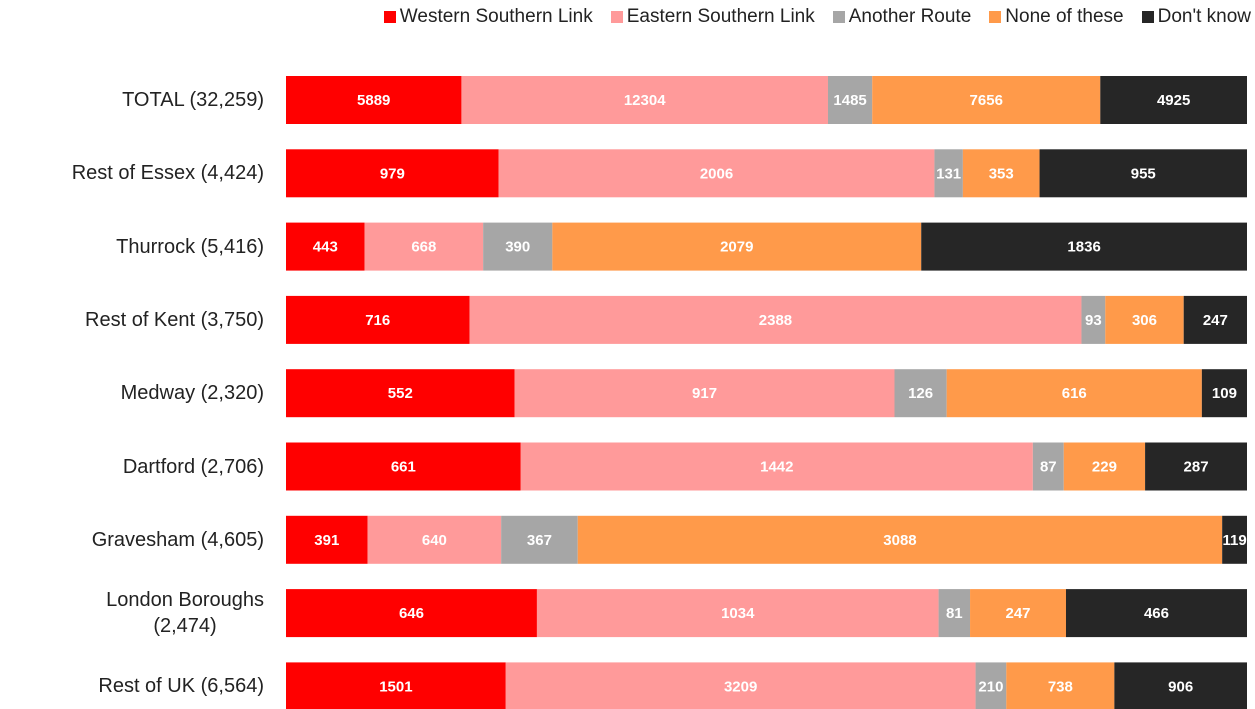 The image size is (1255, 709). I want to click on legend-label: Another Route, so click(910, 16).